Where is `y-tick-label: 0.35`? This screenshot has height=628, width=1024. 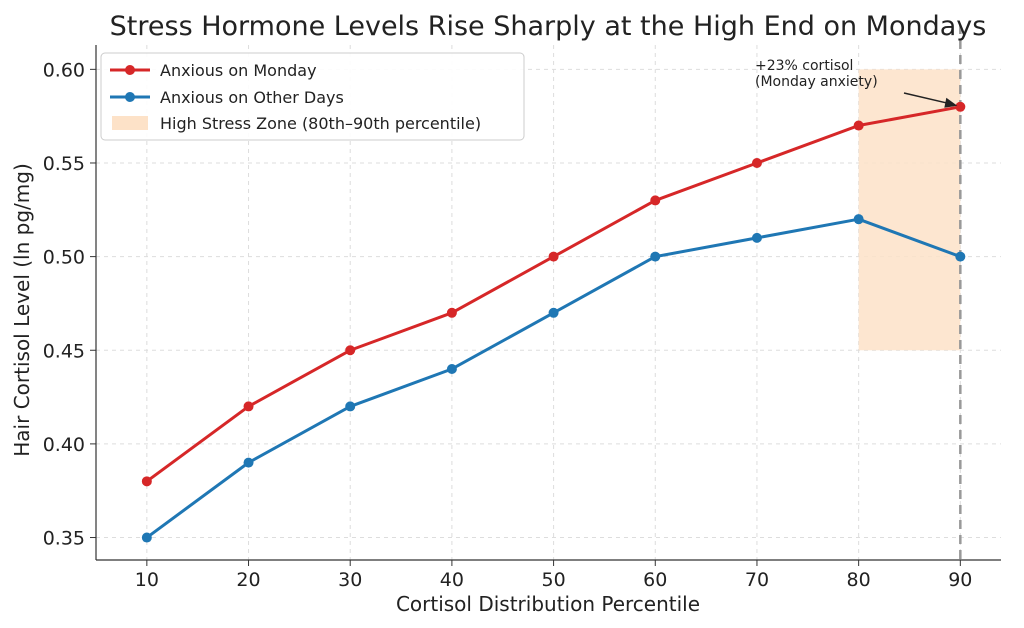 y-tick-label: 0.35 is located at coordinates (64, 539).